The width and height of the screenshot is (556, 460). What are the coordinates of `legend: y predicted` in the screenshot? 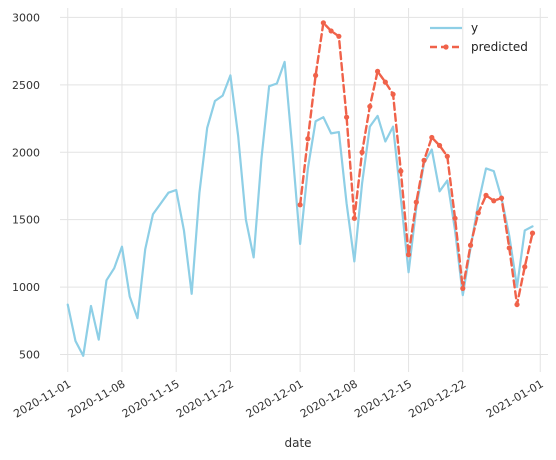 It's located at (479, 37).